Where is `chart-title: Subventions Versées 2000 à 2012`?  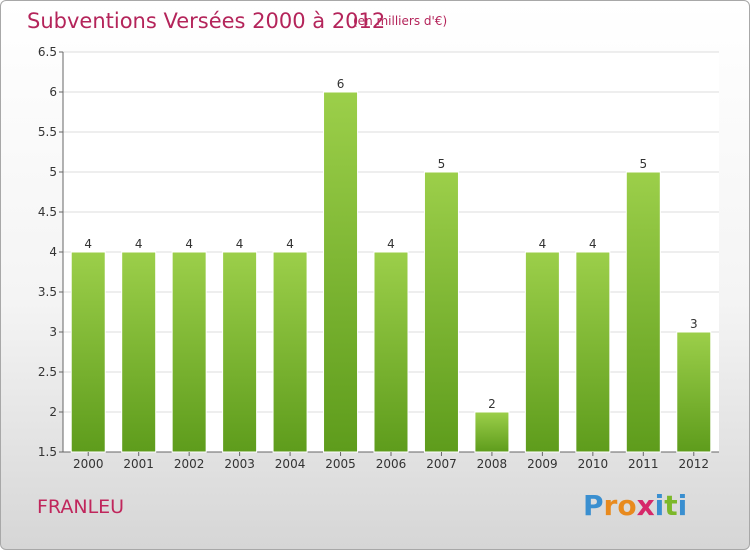 chart-title: Subventions Versées 2000 à 2012 is located at coordinates (206, 21).